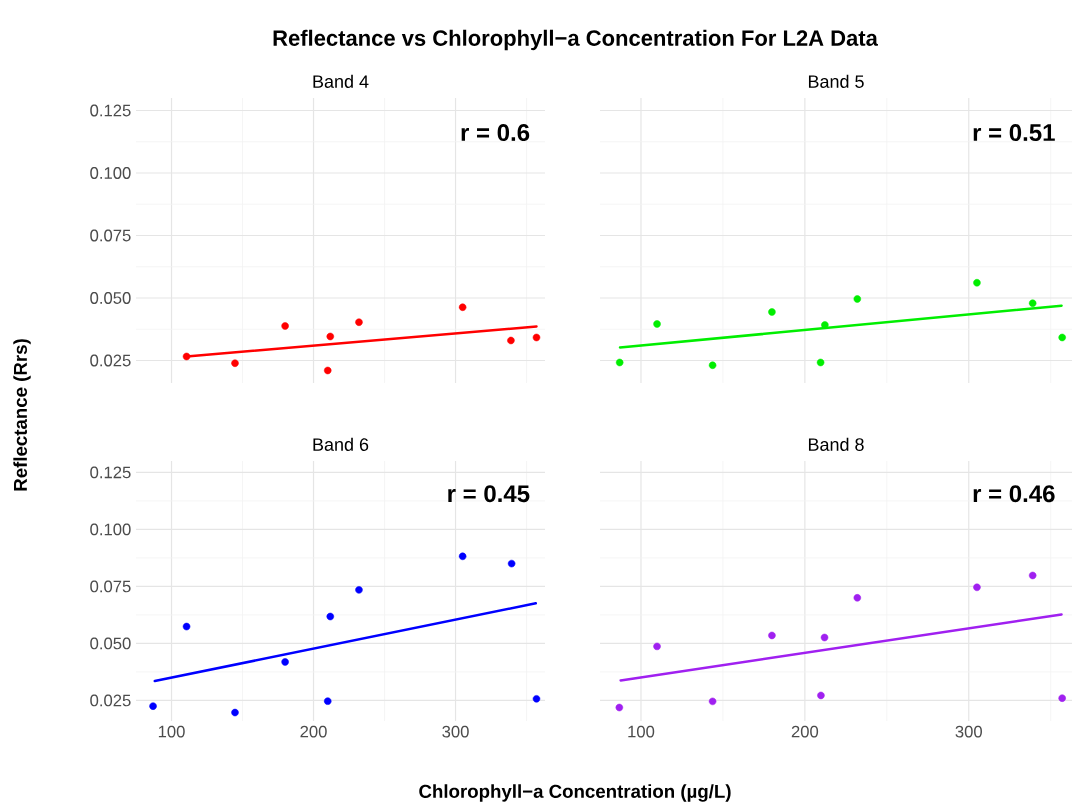  What do you see at coordinates (22, 415) in the screenshot?
I see `y-axis-title: Reflectance (Rrs)` at bounding box center [22, 415].